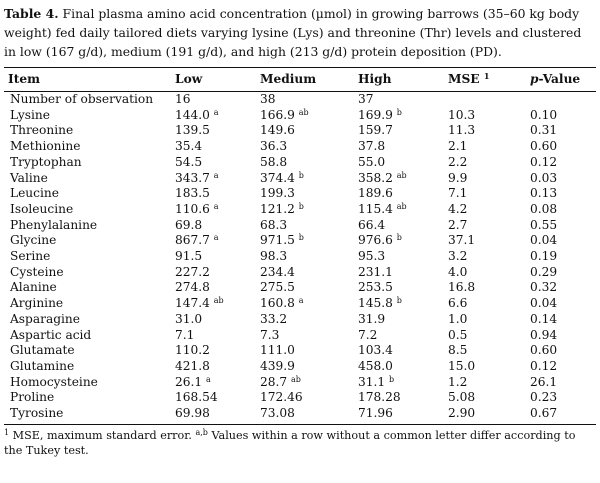 This screenshot has height=483, width=600. What do you see at coordinates (192, 177) in the screenshot?
I see `cell-low-value: 343.7` at bounding box center [192, 177].